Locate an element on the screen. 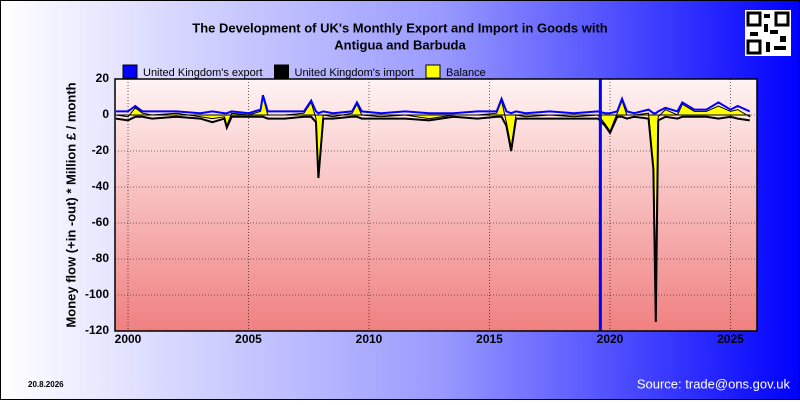  x-tick-label: 2005 is located at coordinates (248, 339).